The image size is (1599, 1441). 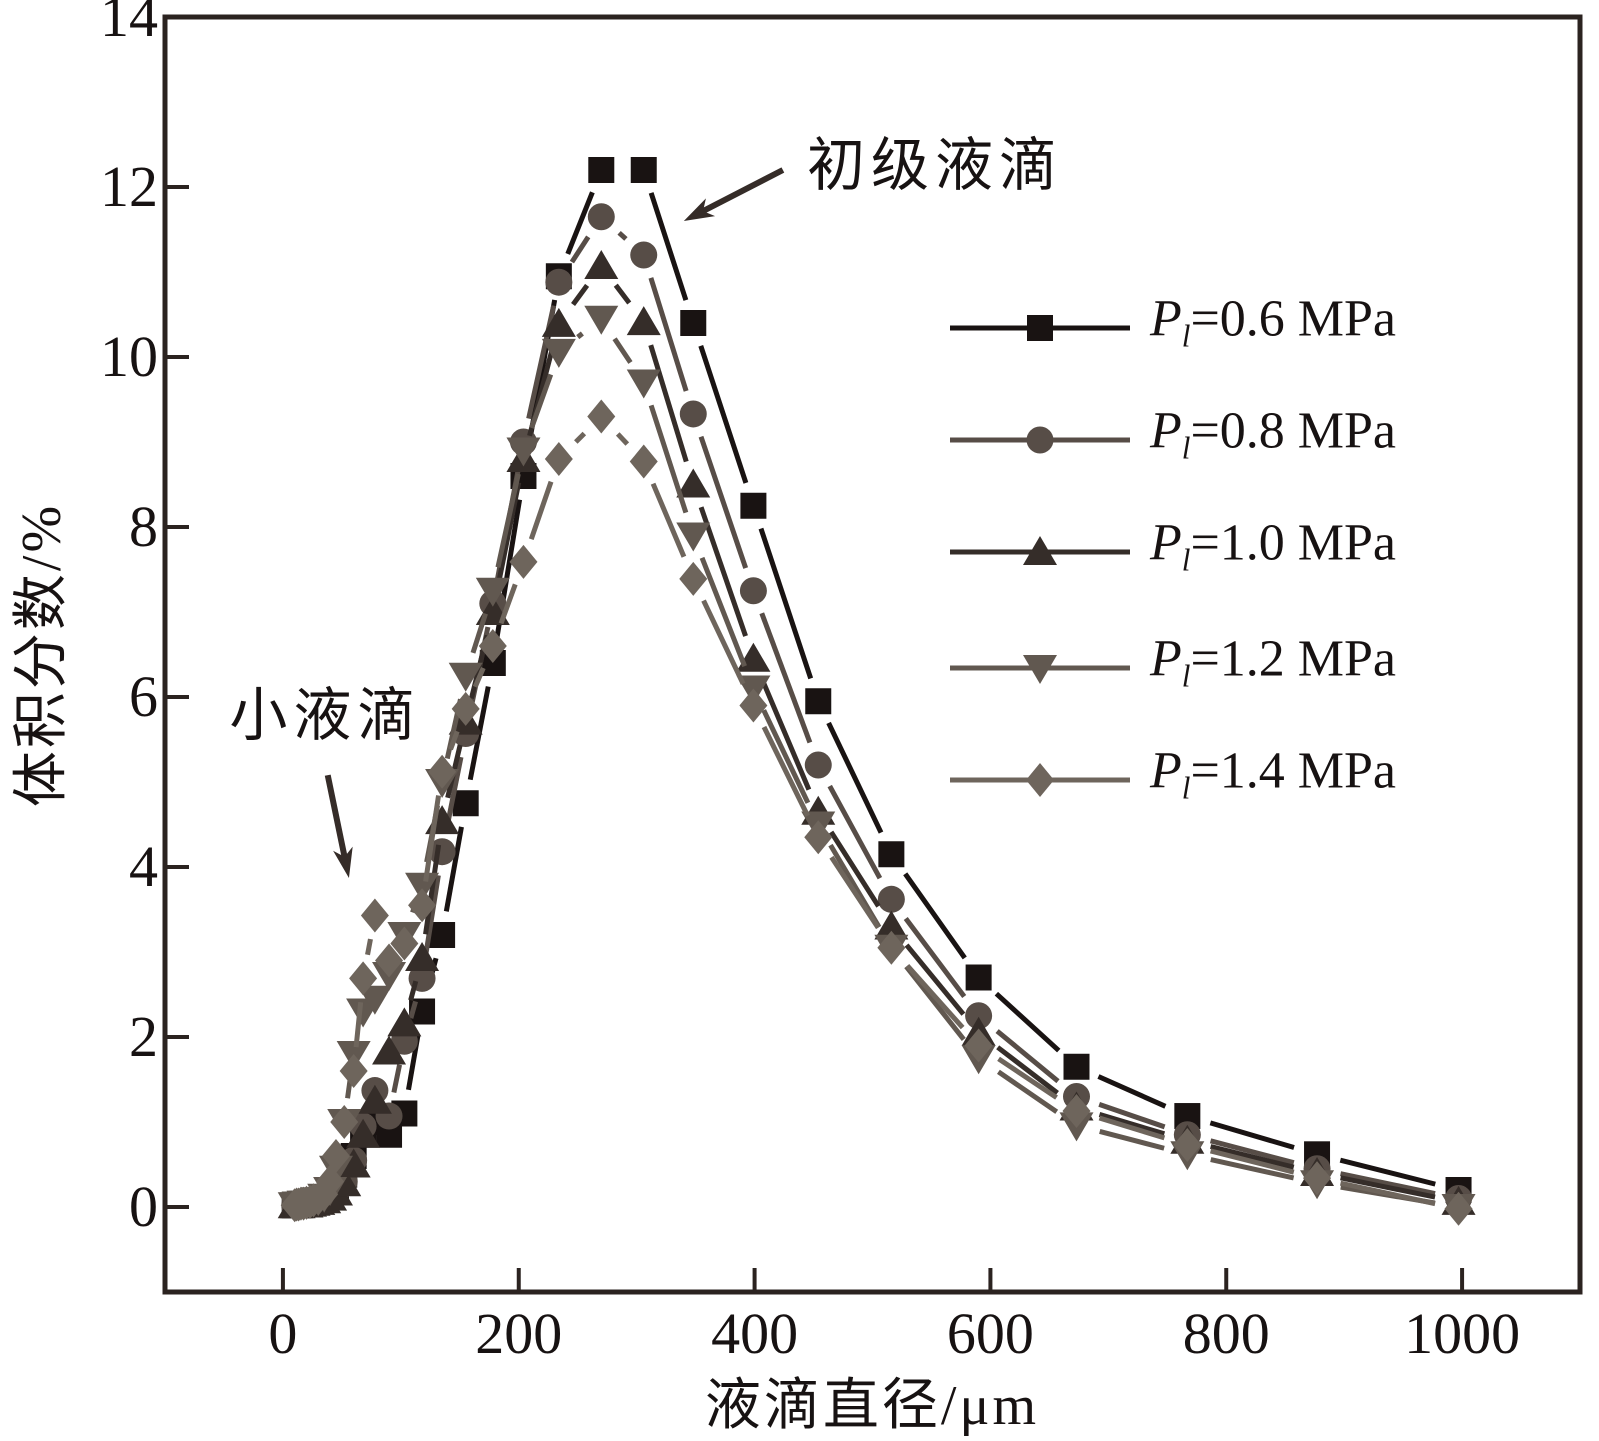 What do you see at coordinates (336, 816) in the screenshot?
I see `annotation-arrow-line` at bounding box center [336, 816].